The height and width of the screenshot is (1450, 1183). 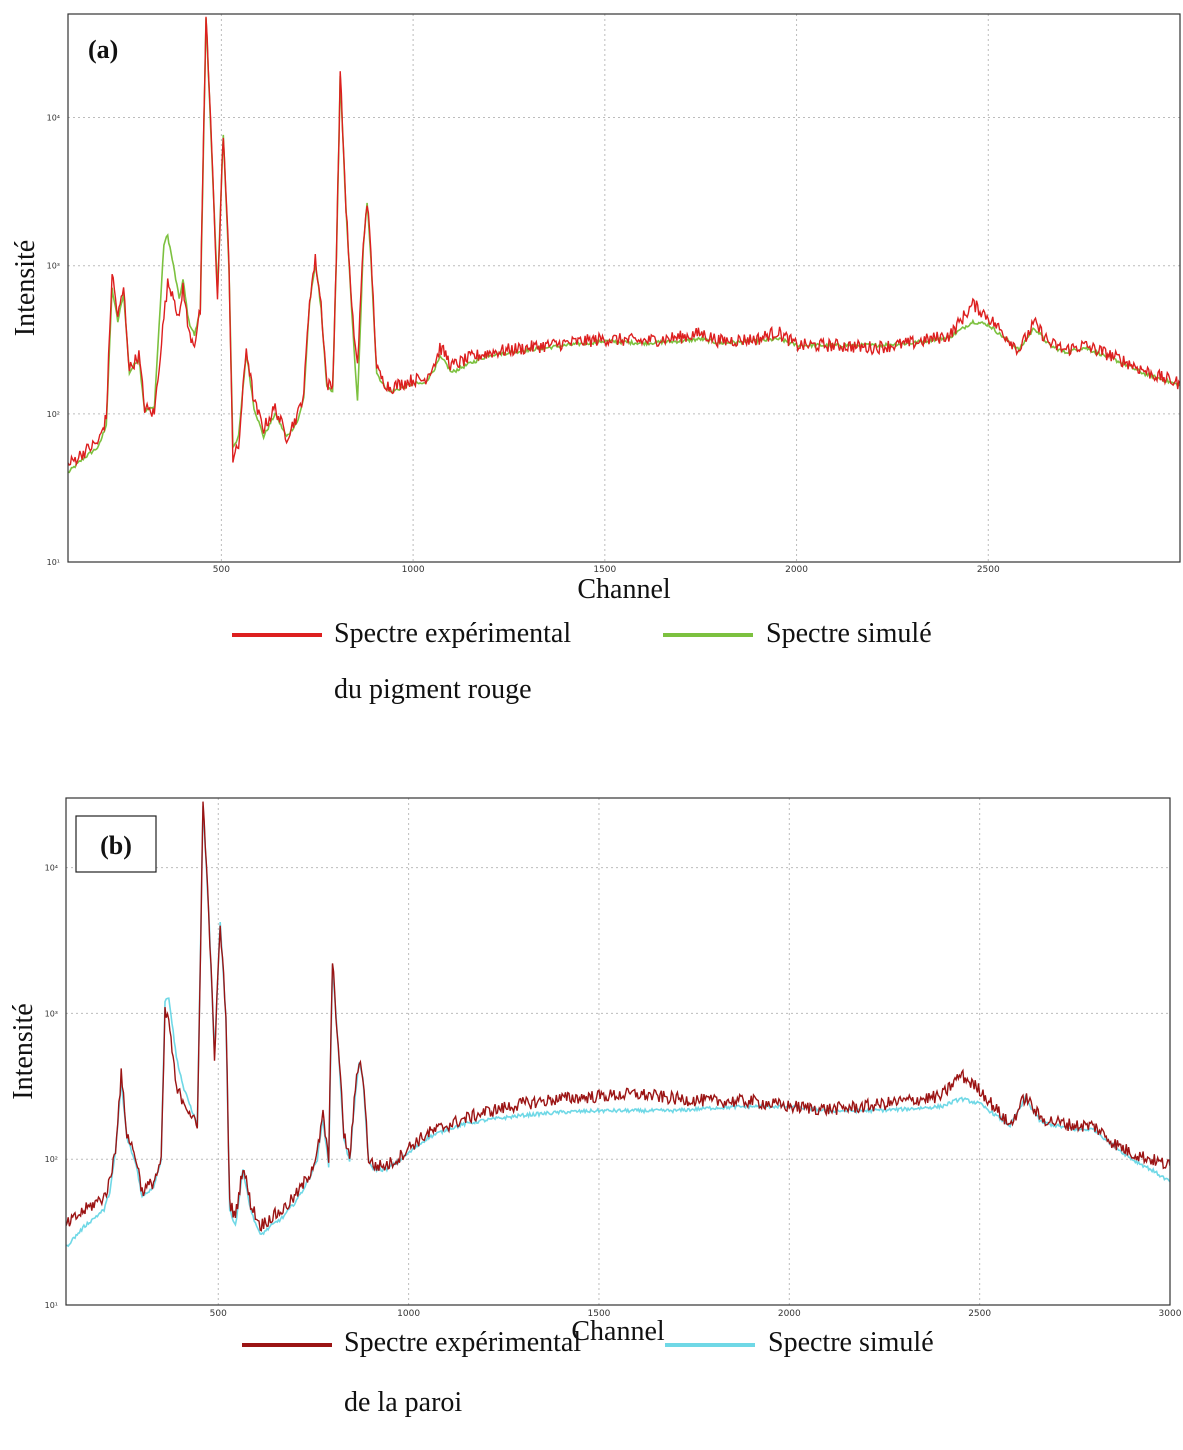 I want to click on panel-label: (b), so click(x=116, y=845).